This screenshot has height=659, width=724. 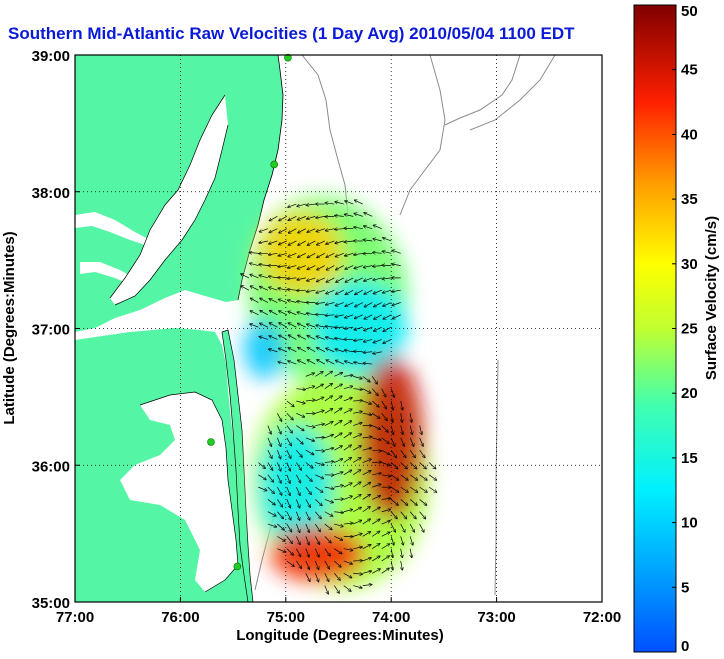 I want to click on x-axis-label: Longitude (Degrees:Minutes), so click(x=340, y=635).